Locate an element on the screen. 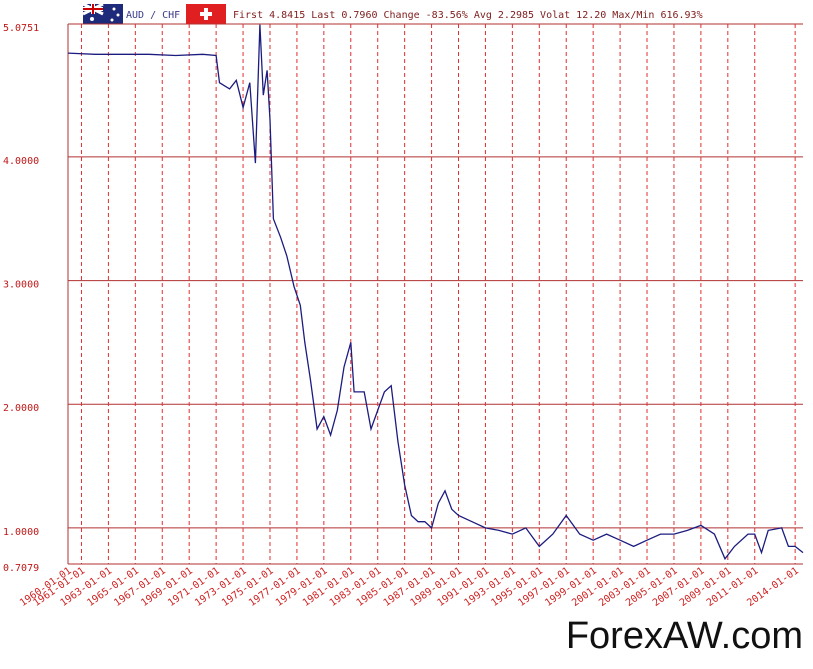 The image size is (813, 669). y-tick-label: 3.0000 is located at coordinates (21, 285).